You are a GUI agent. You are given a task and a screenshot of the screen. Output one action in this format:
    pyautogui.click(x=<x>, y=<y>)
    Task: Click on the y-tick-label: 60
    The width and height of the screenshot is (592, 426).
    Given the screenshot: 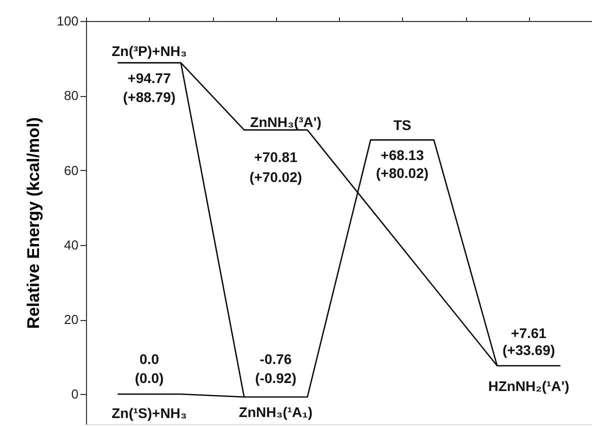 What is the action you would take?
    pyautogui.click(x=71, y=170)
    